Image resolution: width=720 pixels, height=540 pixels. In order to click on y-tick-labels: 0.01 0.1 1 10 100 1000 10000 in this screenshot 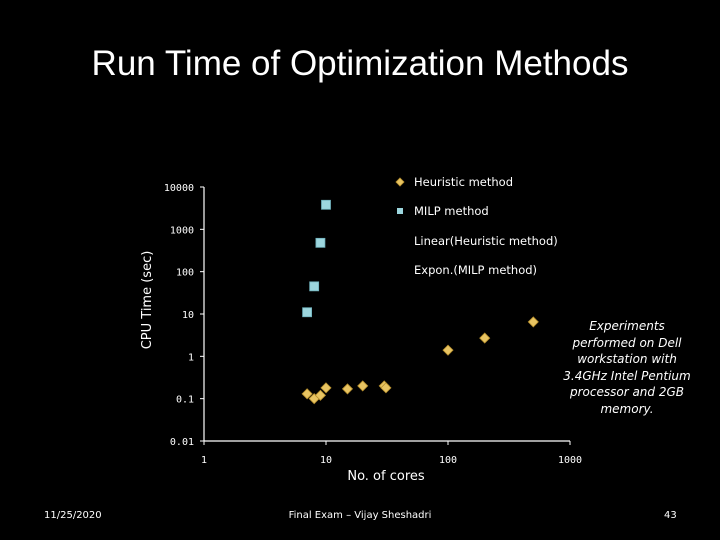, I will do `click(179, 315)`.